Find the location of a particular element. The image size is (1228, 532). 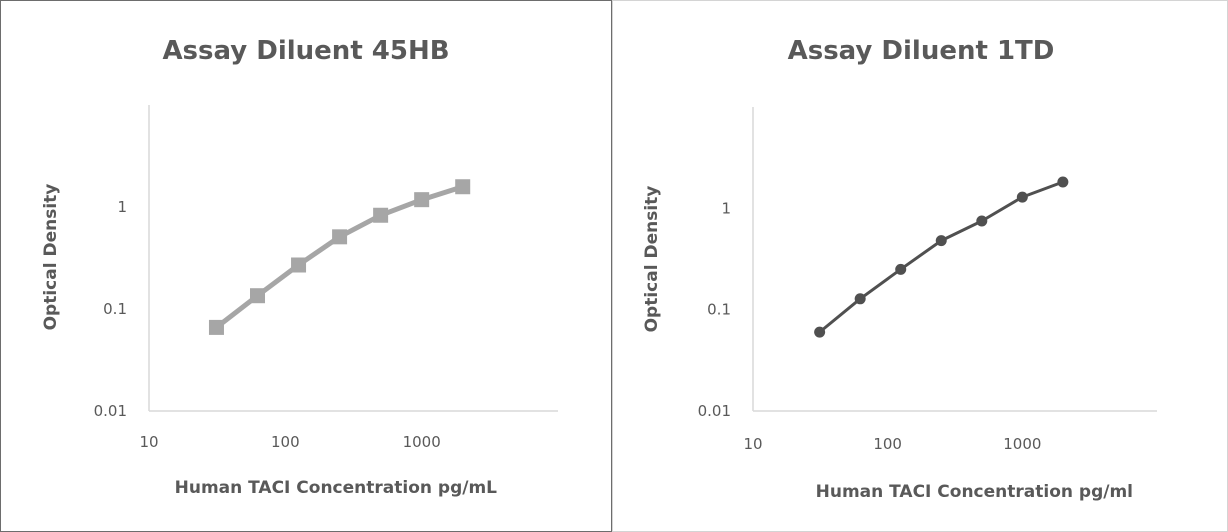

chart-title: Assay Diluent 1TD is located at coordinates (921, 51).